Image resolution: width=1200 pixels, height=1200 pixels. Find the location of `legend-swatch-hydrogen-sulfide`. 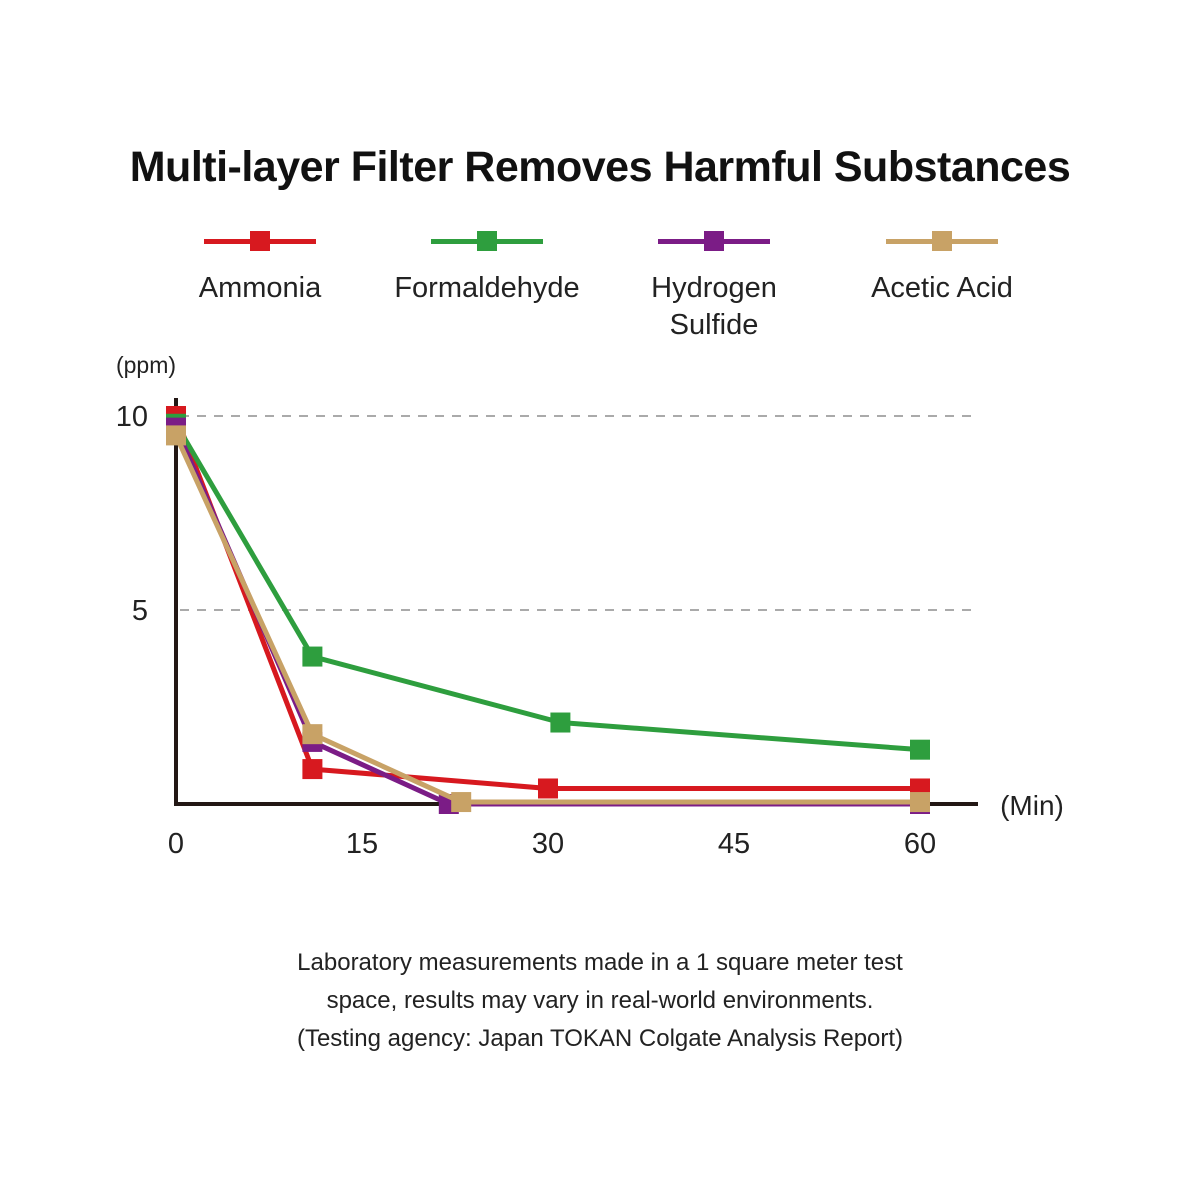

legend-swatch-hydrogen-sulfide is located at coordinates (714, 241).